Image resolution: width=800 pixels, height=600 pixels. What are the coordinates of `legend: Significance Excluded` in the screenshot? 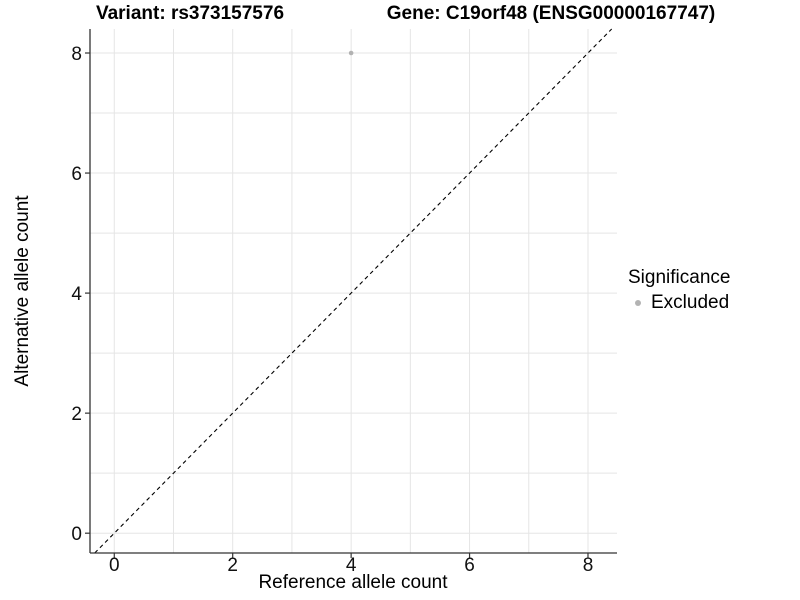 It's located at (679, 290).